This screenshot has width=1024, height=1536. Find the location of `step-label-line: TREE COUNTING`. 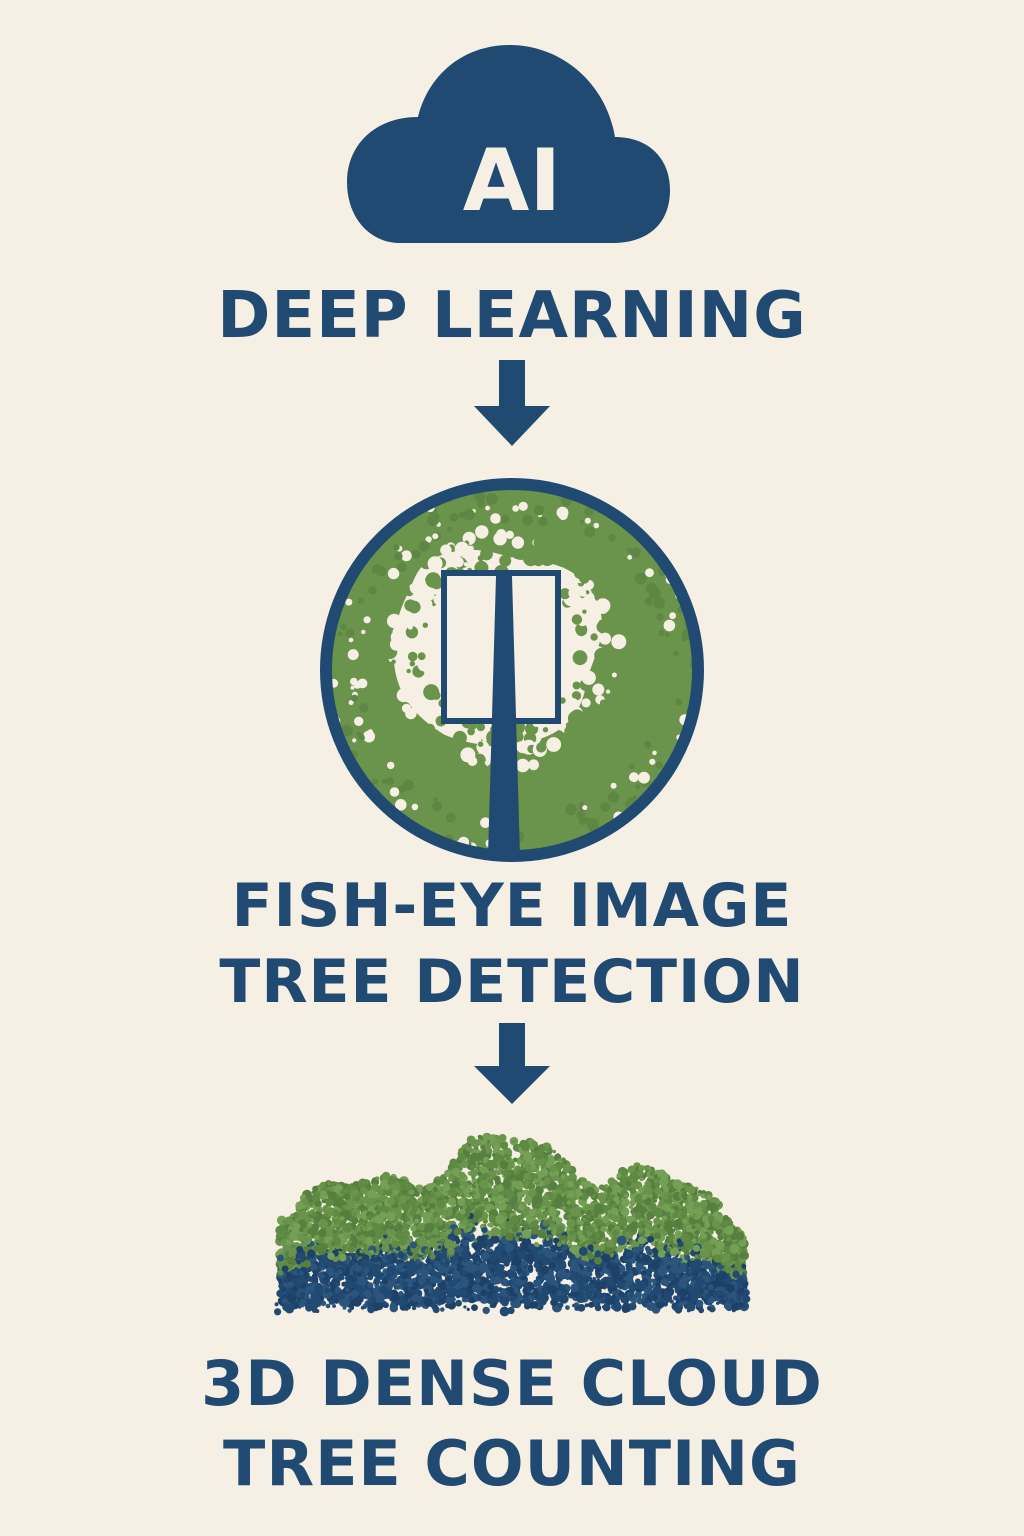

step-label-line: TREE COUNTING is located at coordinates (512, 1463).